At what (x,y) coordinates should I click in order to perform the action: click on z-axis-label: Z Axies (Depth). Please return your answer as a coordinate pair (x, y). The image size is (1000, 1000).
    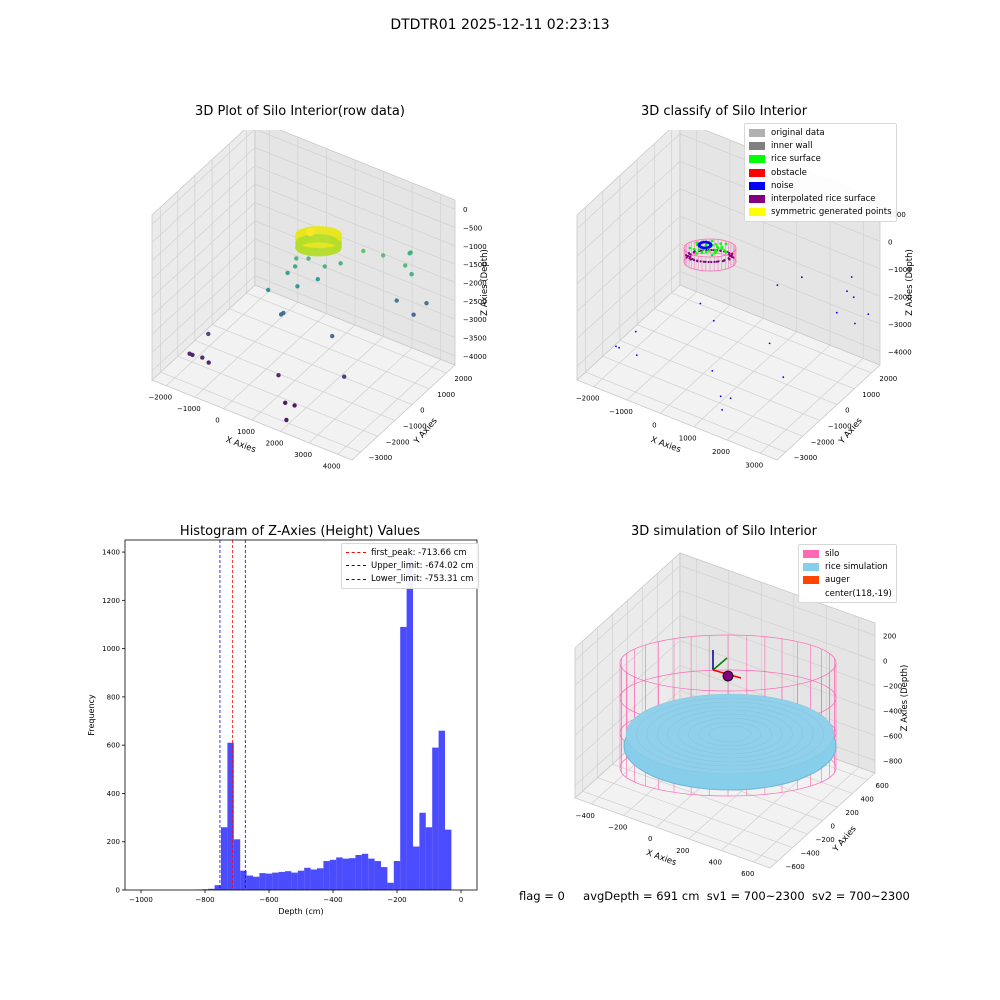
    Looking at the image, I should click on (485, 282).